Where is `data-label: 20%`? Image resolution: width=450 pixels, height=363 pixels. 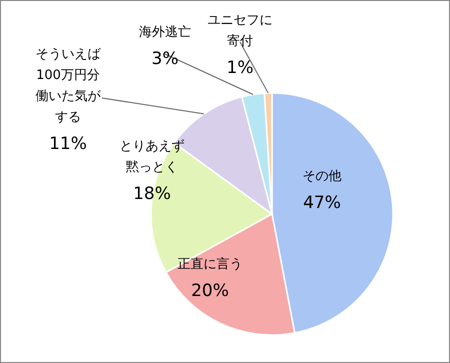
data-label: 20% is located at coordinates (210, 291).